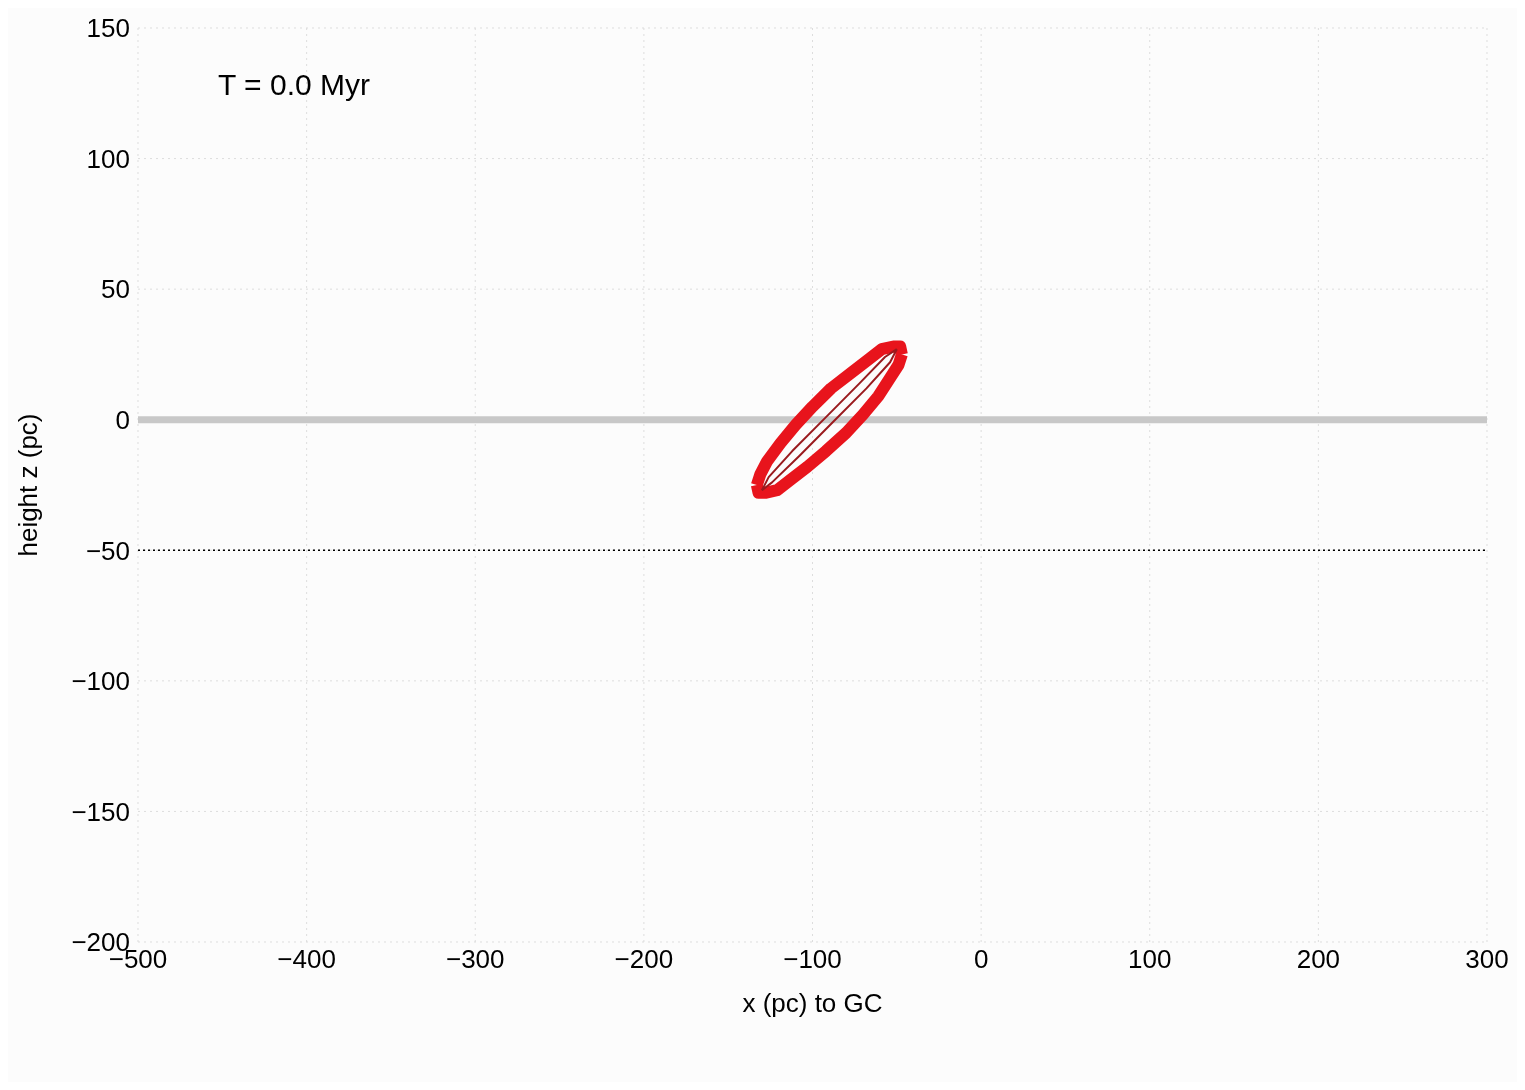 This screenshot has height=1090, width=1525. I want to click on x-tick-label: −400, so click(306, 959).